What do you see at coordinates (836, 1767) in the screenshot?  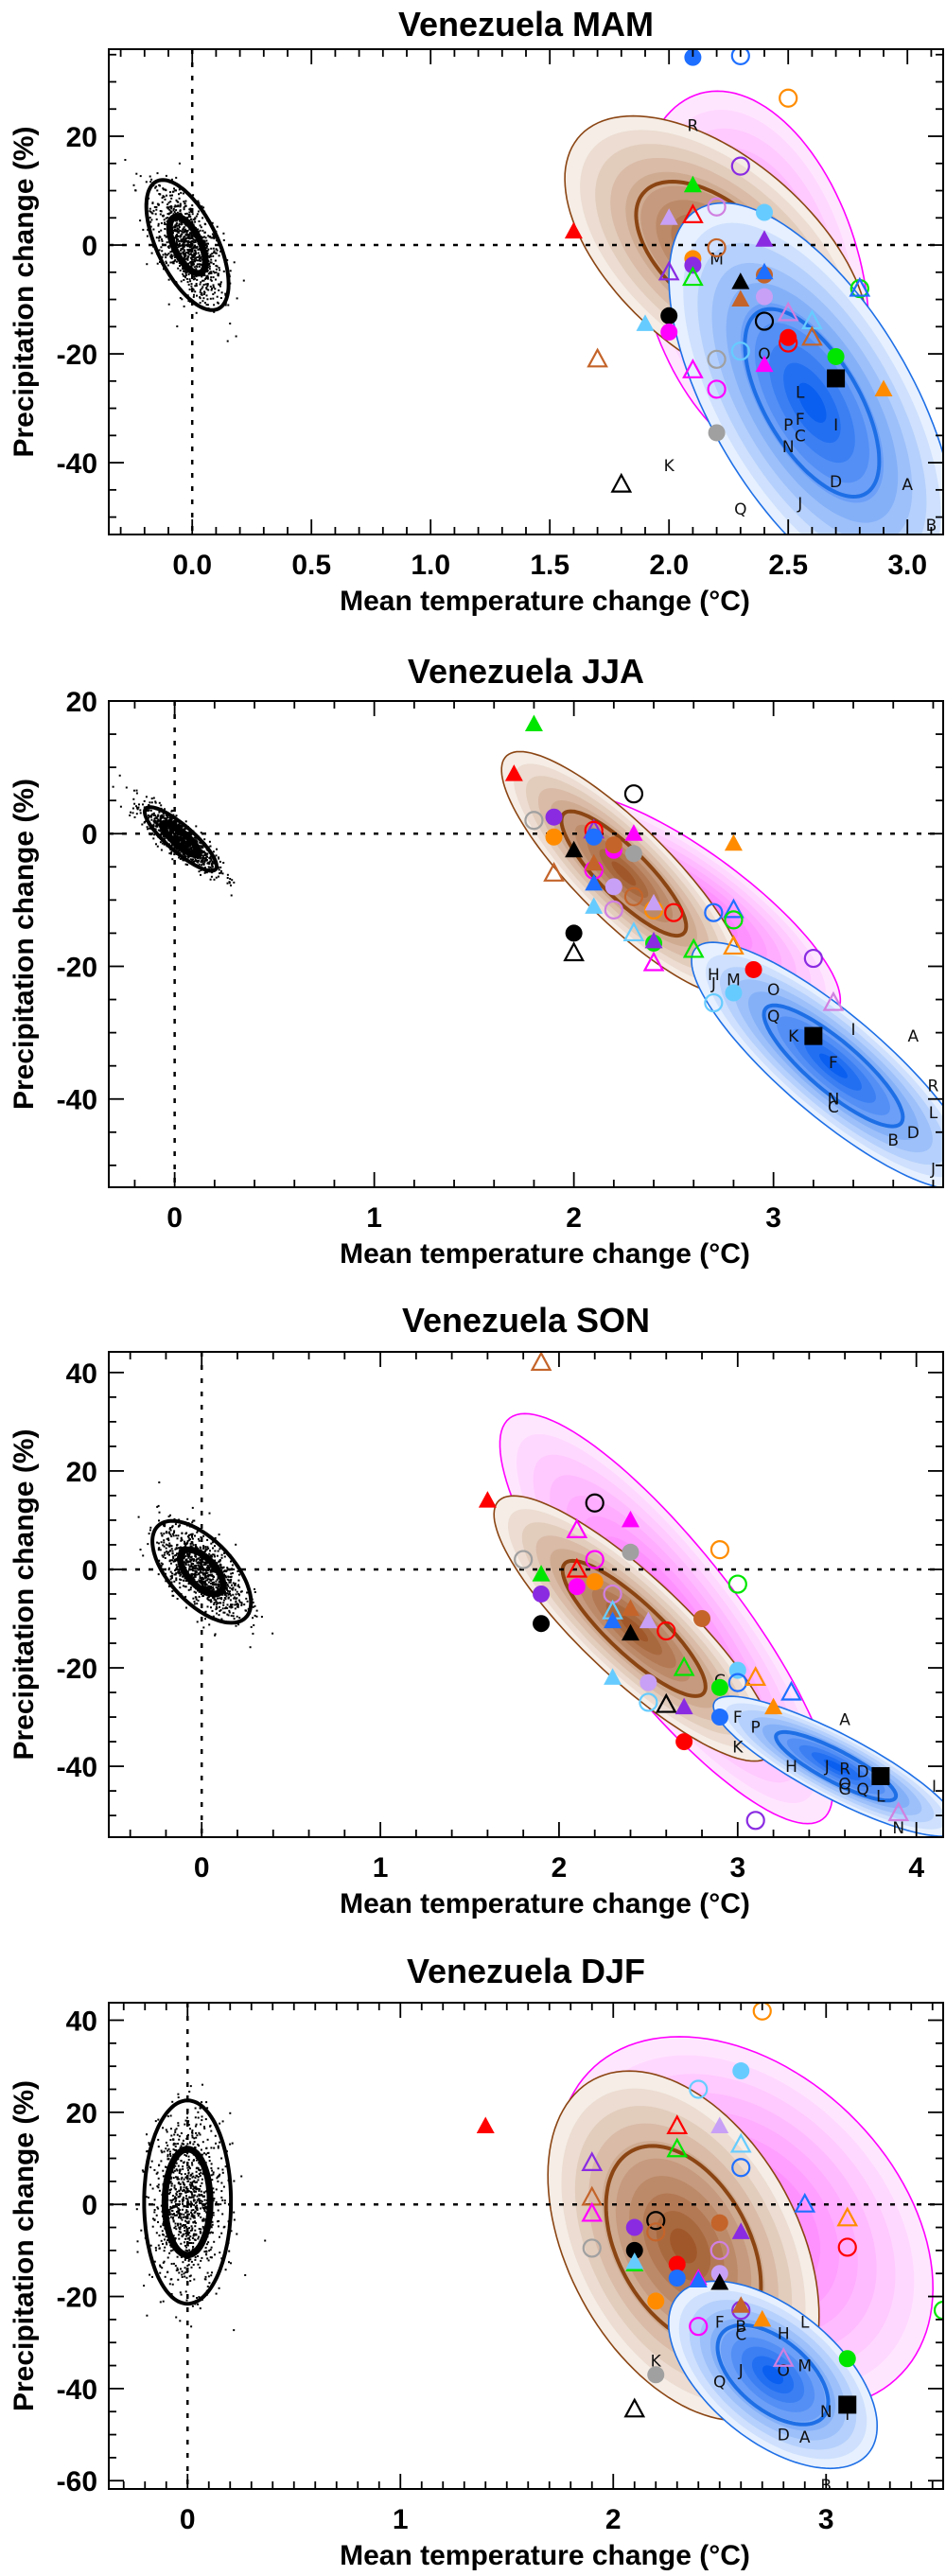 I see `ellipse-band` at bounding box center [836, 1767].